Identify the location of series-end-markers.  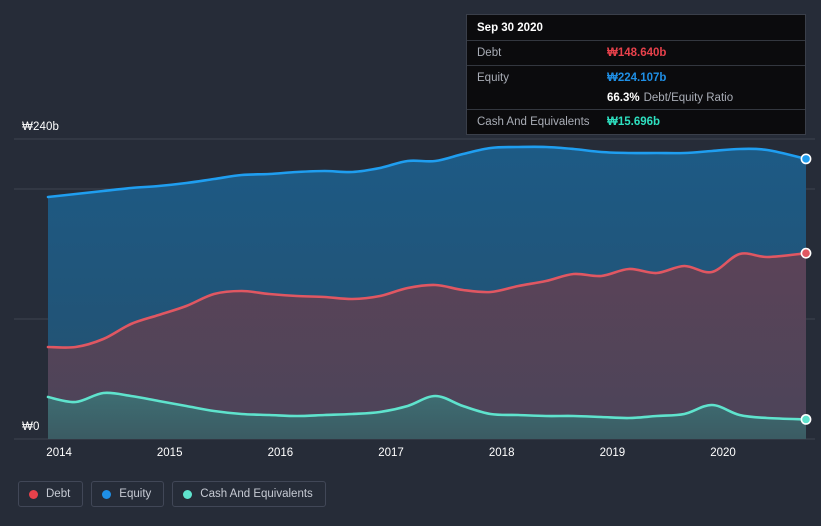
(806, 289).